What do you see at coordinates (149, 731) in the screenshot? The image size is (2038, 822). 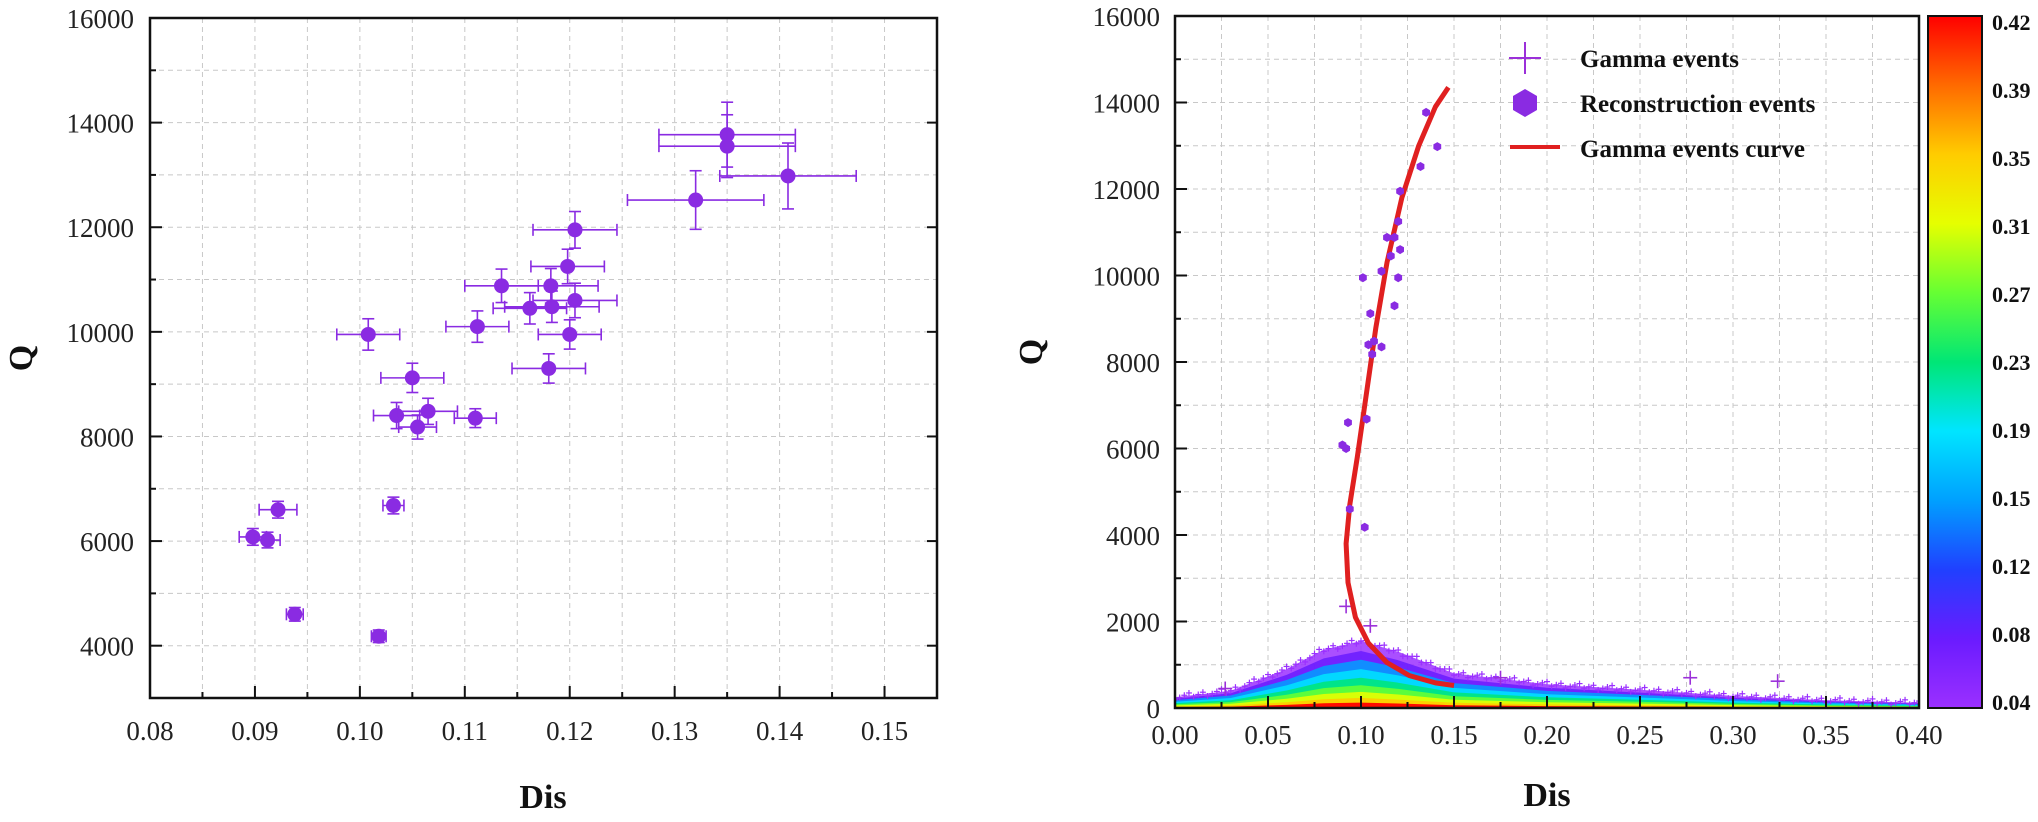 I see `left-x-tick-label: 0.08` at bounding box center [149, 731].